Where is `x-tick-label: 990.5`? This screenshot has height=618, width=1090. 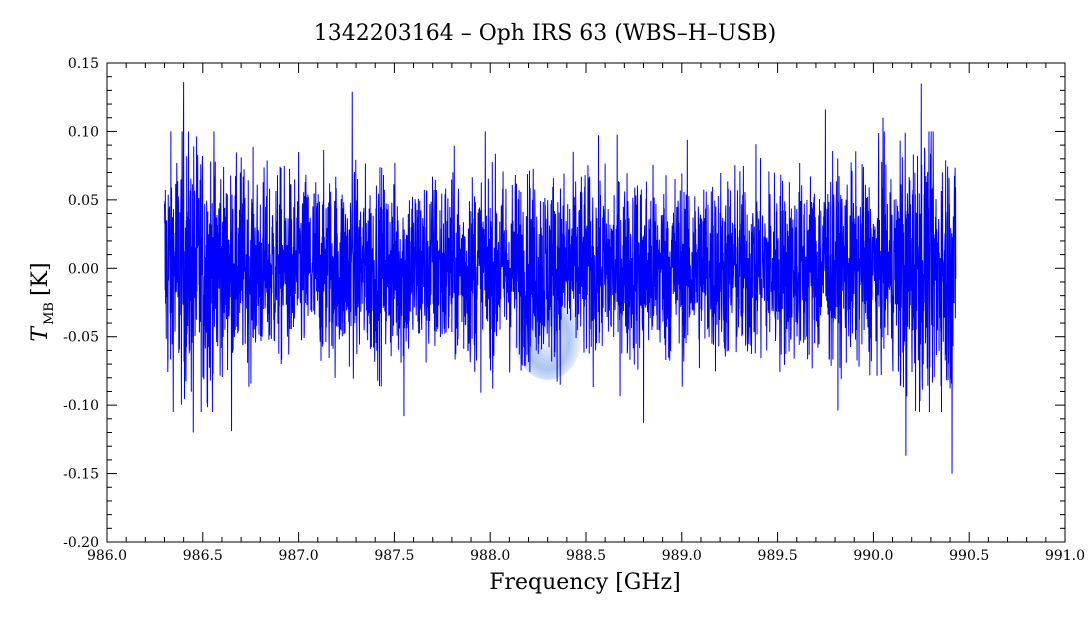 x-tick-label: 990.5 is located at coordinates (969, 556).